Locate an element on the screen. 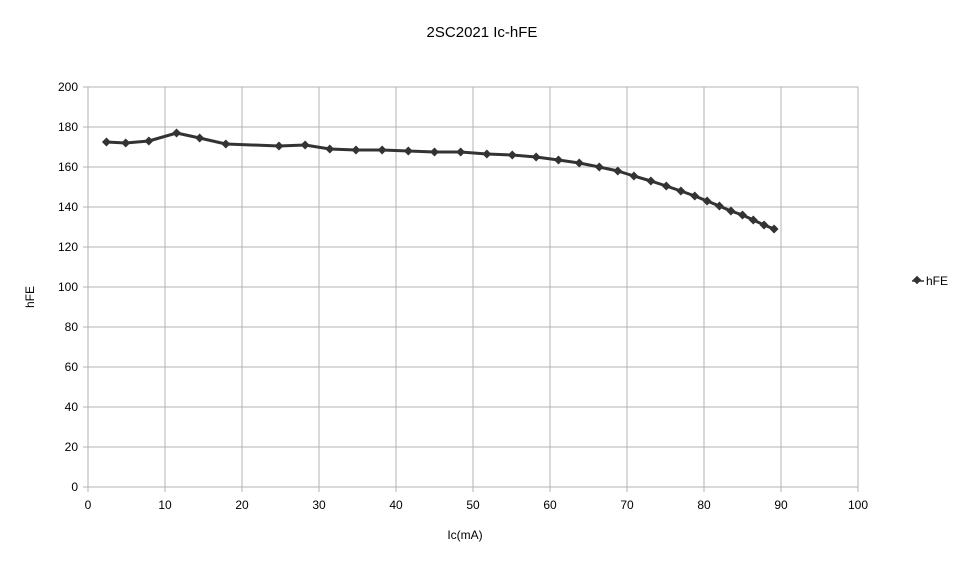  x-axis-ticks: 0 10 20 30 40 50 60 70 80 90 100 is located at coordinates (476, 499).